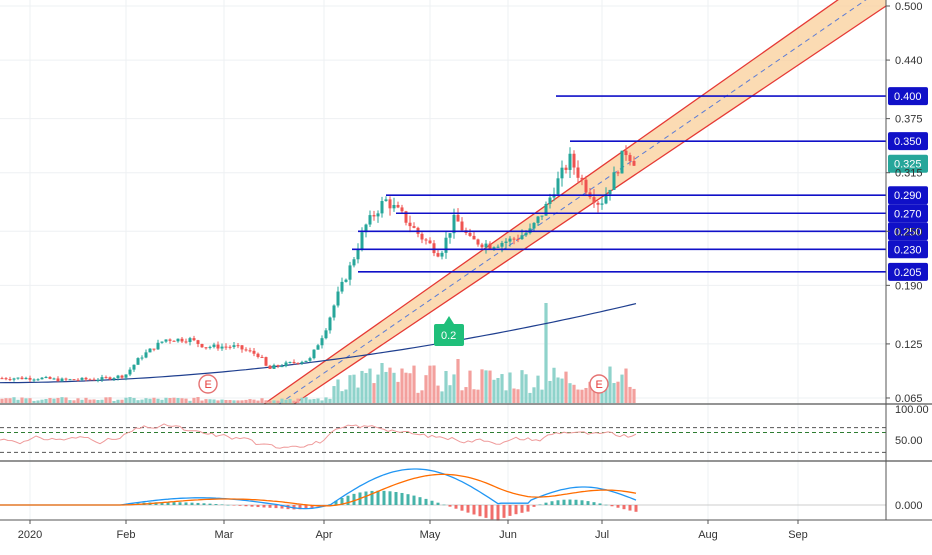 Image resolution: width=932 pixels, height=555 pixels. I want to click on current-price-label: 0.325, so click(908, 165).